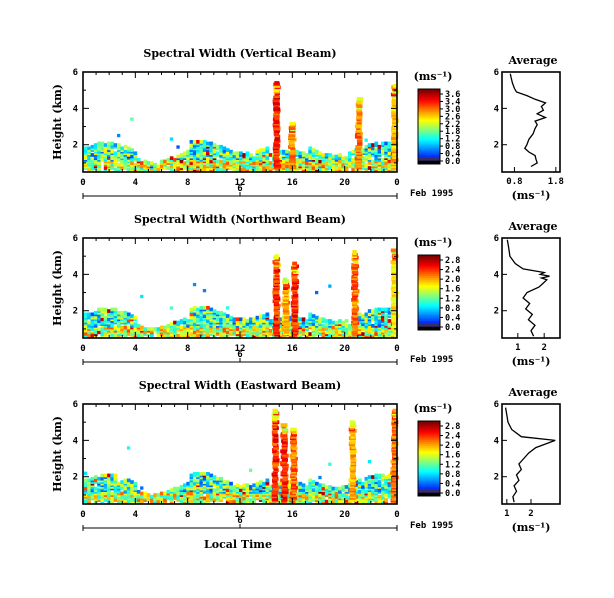 The image size is (614, 598). What do you see at coordinates (429, 292) in the screenshot?
I see `colorbar-frame` at bounding box center [429, 292].